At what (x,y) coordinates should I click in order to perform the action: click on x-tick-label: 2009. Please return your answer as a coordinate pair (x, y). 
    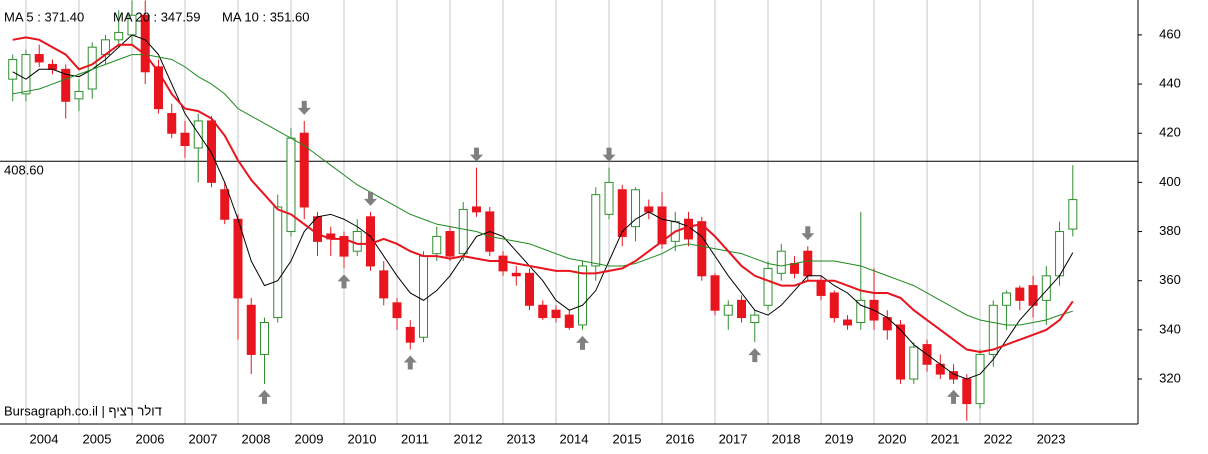
    Looking at the image, I should click on (309, 438).